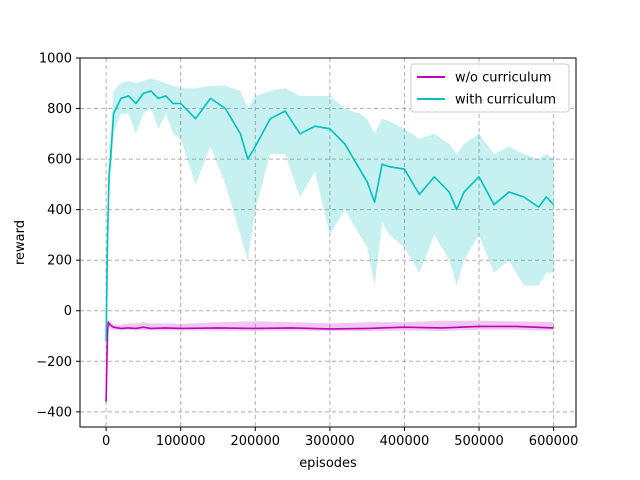  What do you see at coordinates (554, 441) in the screenshot?
I see `x-tick-label: 600000` at bounding box center [554, 441].